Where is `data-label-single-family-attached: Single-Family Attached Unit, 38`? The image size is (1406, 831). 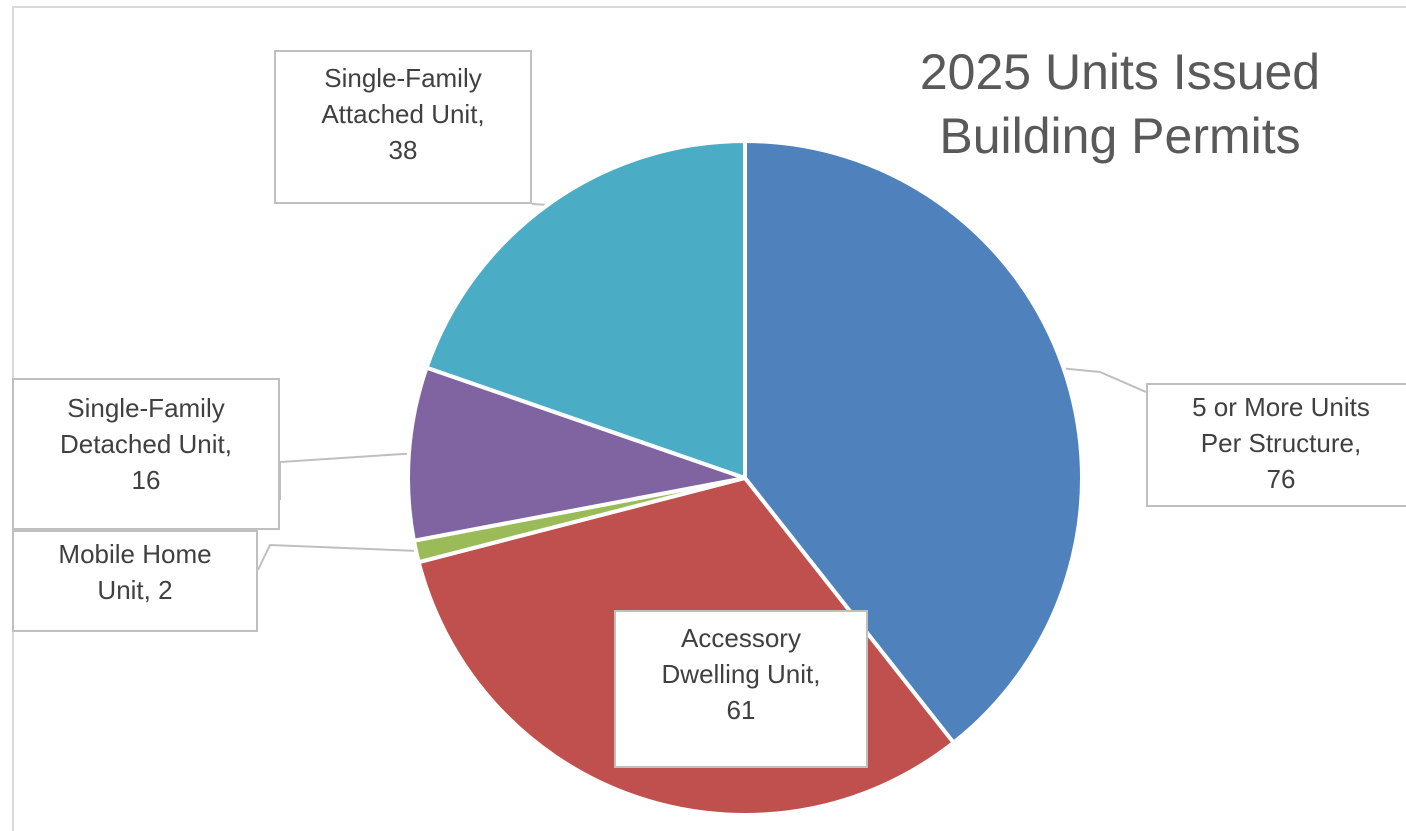 data-label-single-family-attached: Single-Family Attached Unit, 38 is located at coordinates (403, 127).